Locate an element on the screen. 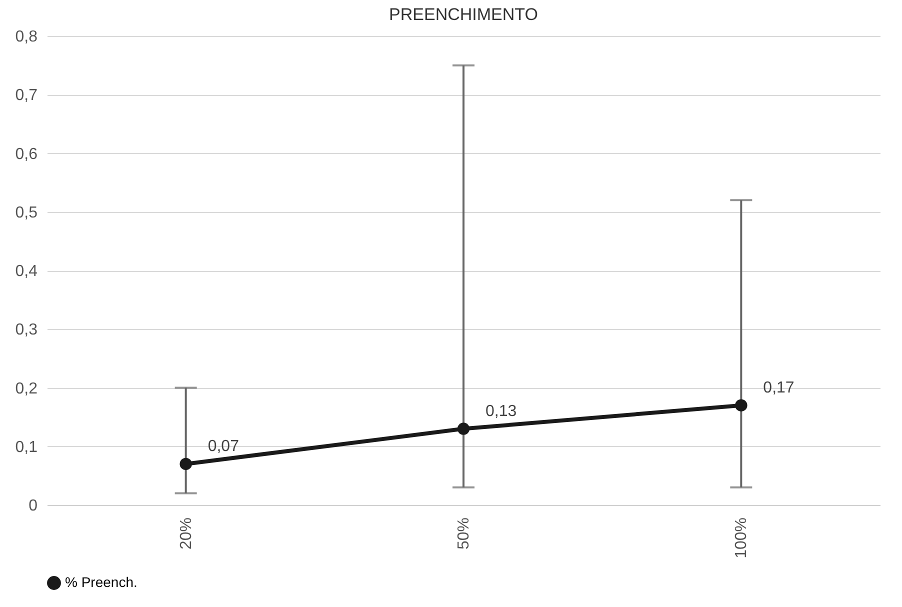 Image resolution: width=902 pixels, height=607 pixels. text: 0,07 is located at coordinates (223, 446).